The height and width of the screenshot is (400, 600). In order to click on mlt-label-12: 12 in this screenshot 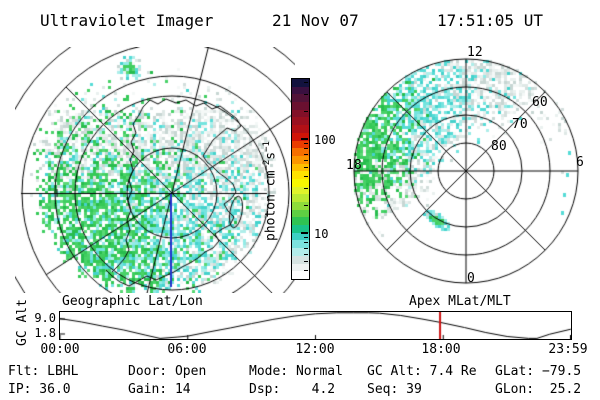, I will do `click(475, 52)`.